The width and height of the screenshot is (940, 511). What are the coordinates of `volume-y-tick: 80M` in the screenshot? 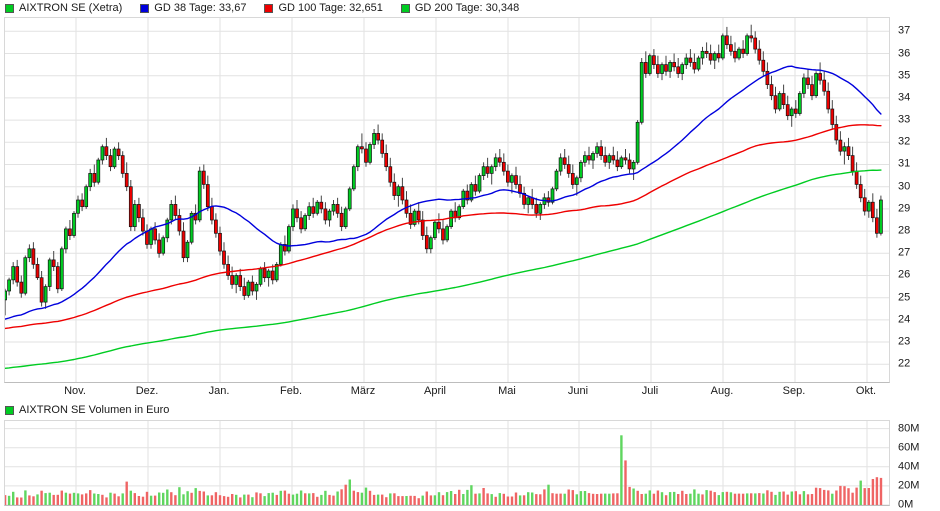 It's located at (909, 428).